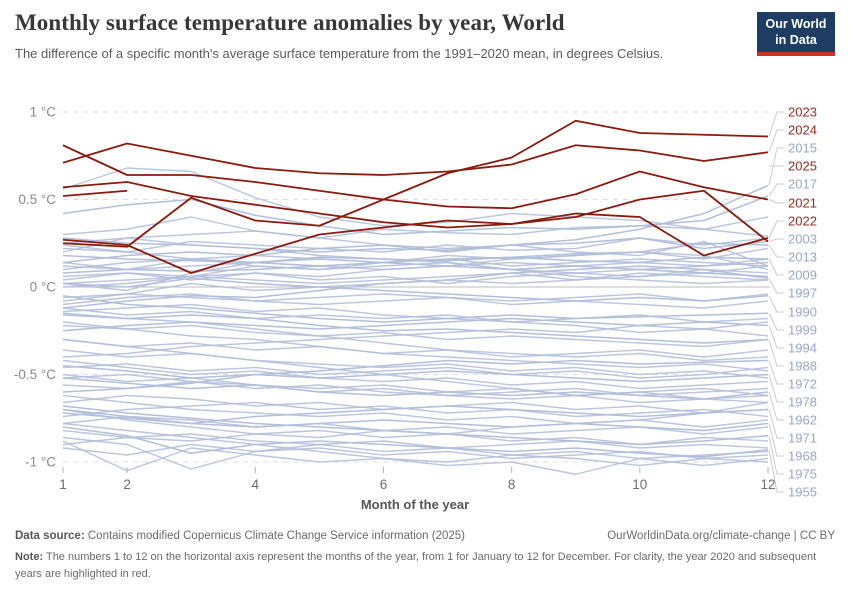 This screenshot has height=600, width=850. Describe the element at coordinates (776, 229) in the screenshot. I see `label-connector-2022` at that location.